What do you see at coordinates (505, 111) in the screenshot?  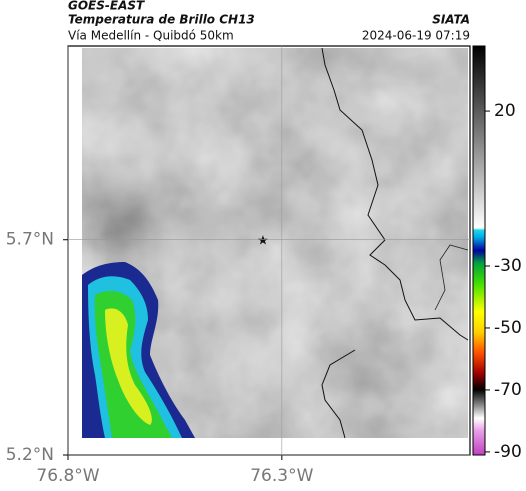 I see `colorbar-label: 20` at bounding box center [505, 111].